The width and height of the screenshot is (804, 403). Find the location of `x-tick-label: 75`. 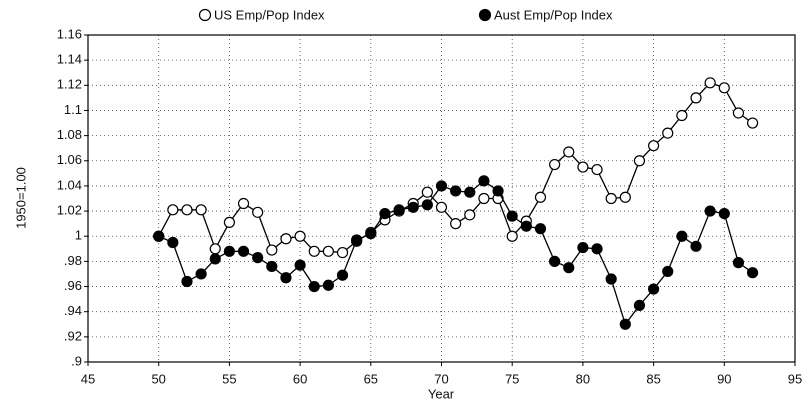

x-tick-label: 75 is located at coordinates (512, 378).